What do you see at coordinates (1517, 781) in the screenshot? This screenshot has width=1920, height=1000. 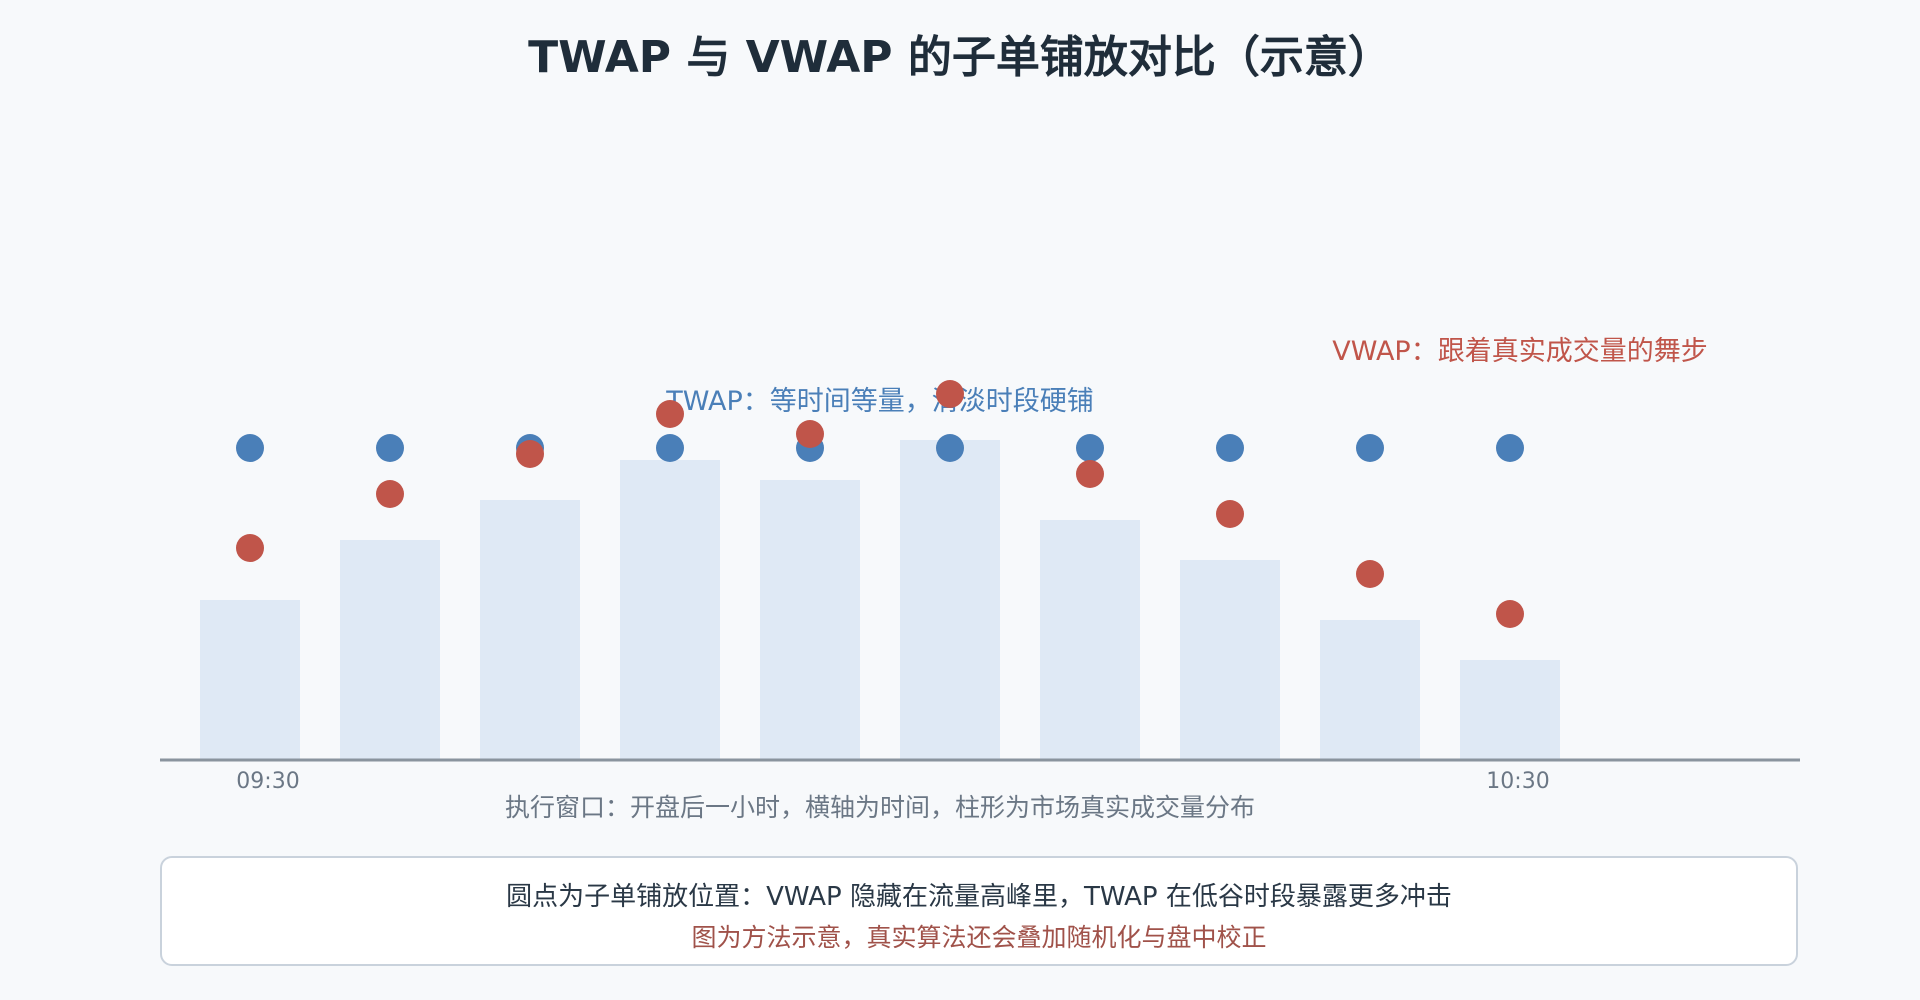 I see `tick-label-end: 10:30` at bounding box center [1517, 781].